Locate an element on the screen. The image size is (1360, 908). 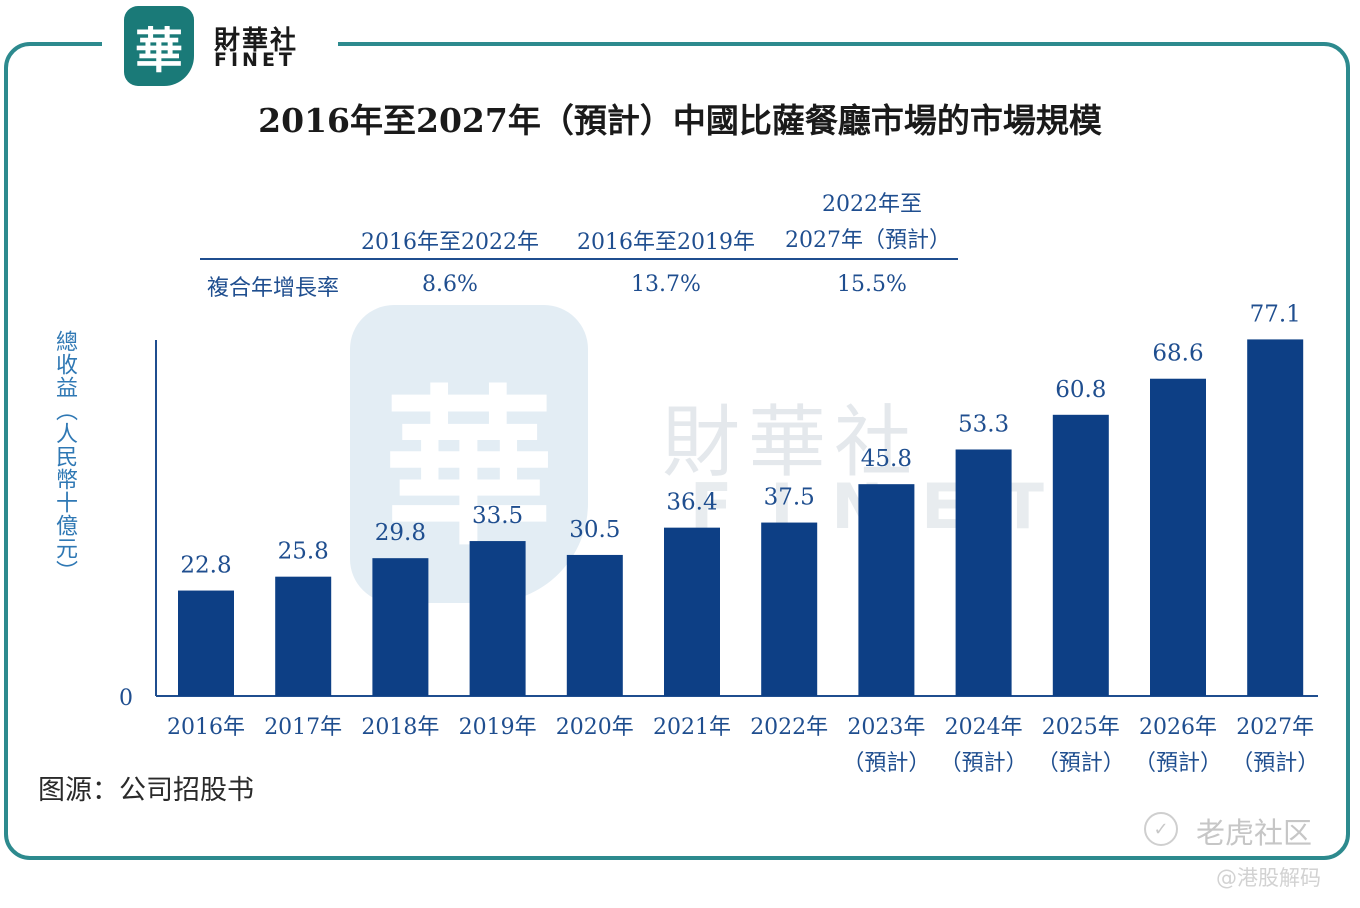
cagr-value-2: 13.7% is located at coordinates (666, 284).